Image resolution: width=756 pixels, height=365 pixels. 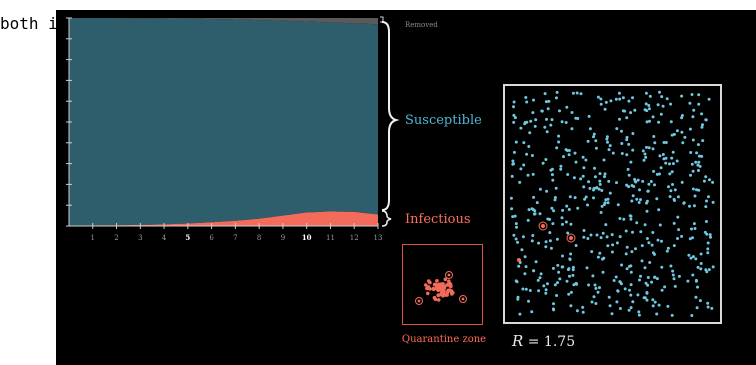 I want to click on brace-susceptible, so click(x=390, y=116).